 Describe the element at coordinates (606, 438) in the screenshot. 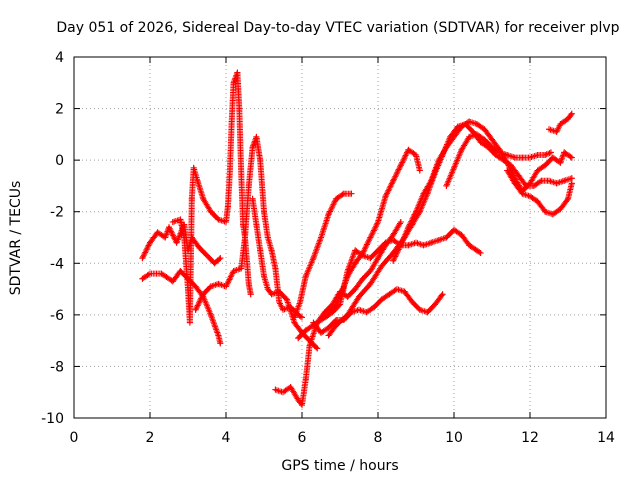

I see `x-tick-label: 14` at that location.